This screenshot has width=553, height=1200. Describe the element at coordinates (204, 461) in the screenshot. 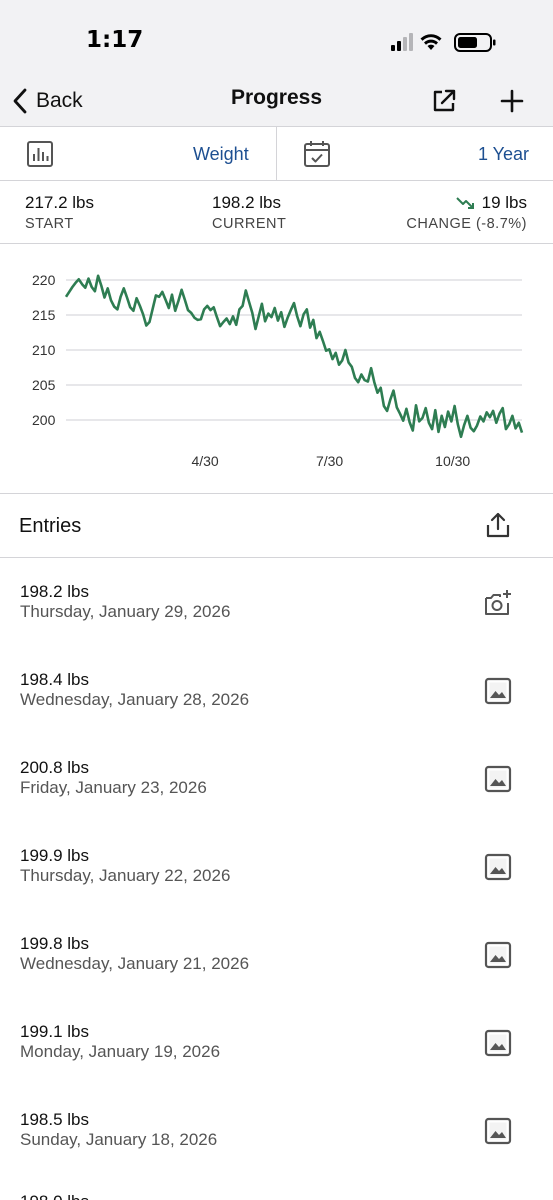

I see `x-tick-label: 4/30` at that location.